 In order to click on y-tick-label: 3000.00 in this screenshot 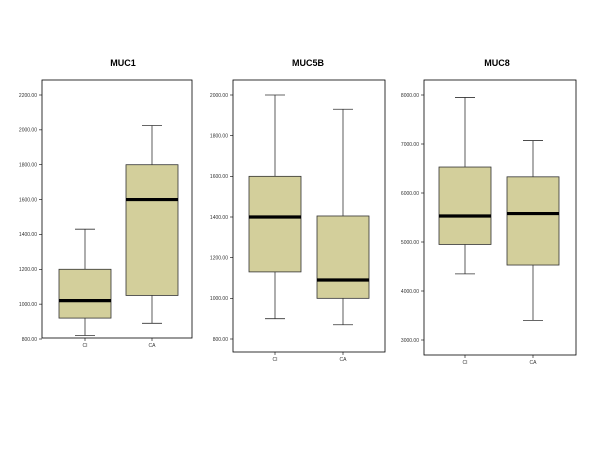, I will do `click(410, 341)`.